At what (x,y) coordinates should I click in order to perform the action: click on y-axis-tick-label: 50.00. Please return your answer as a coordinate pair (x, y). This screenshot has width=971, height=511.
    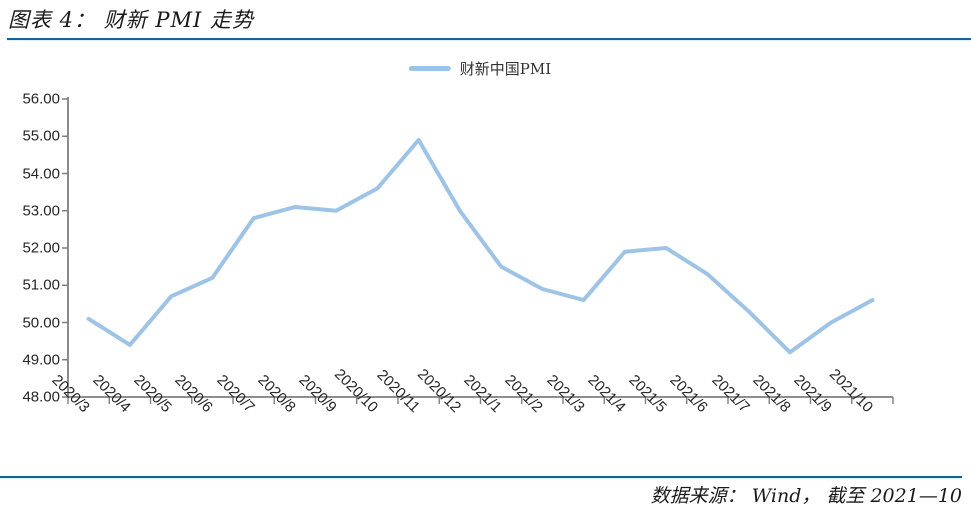
    Looking at the image, I should click on (41, 322).